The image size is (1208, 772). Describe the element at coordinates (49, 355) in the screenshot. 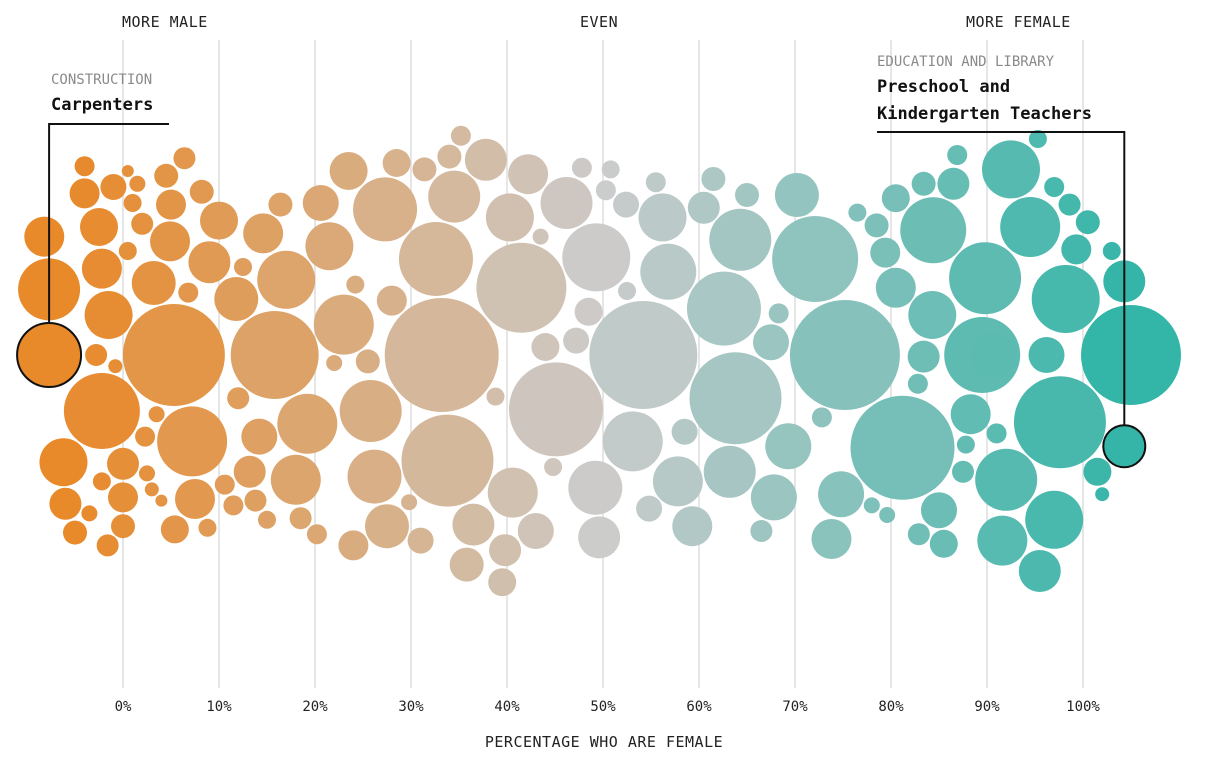

I see `highlighted-occupation-bubble` at that location.